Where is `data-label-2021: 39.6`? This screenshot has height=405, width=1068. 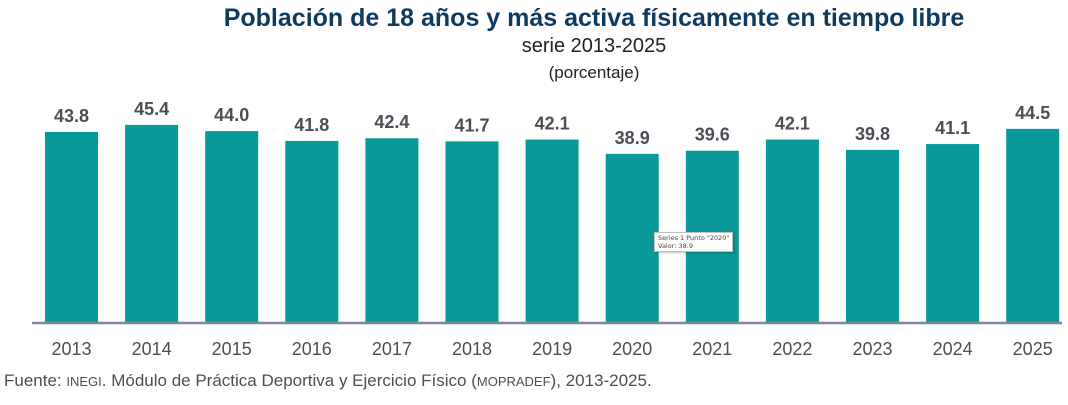 data-label-2021: 39.6 is located at coordinates (712, 135).